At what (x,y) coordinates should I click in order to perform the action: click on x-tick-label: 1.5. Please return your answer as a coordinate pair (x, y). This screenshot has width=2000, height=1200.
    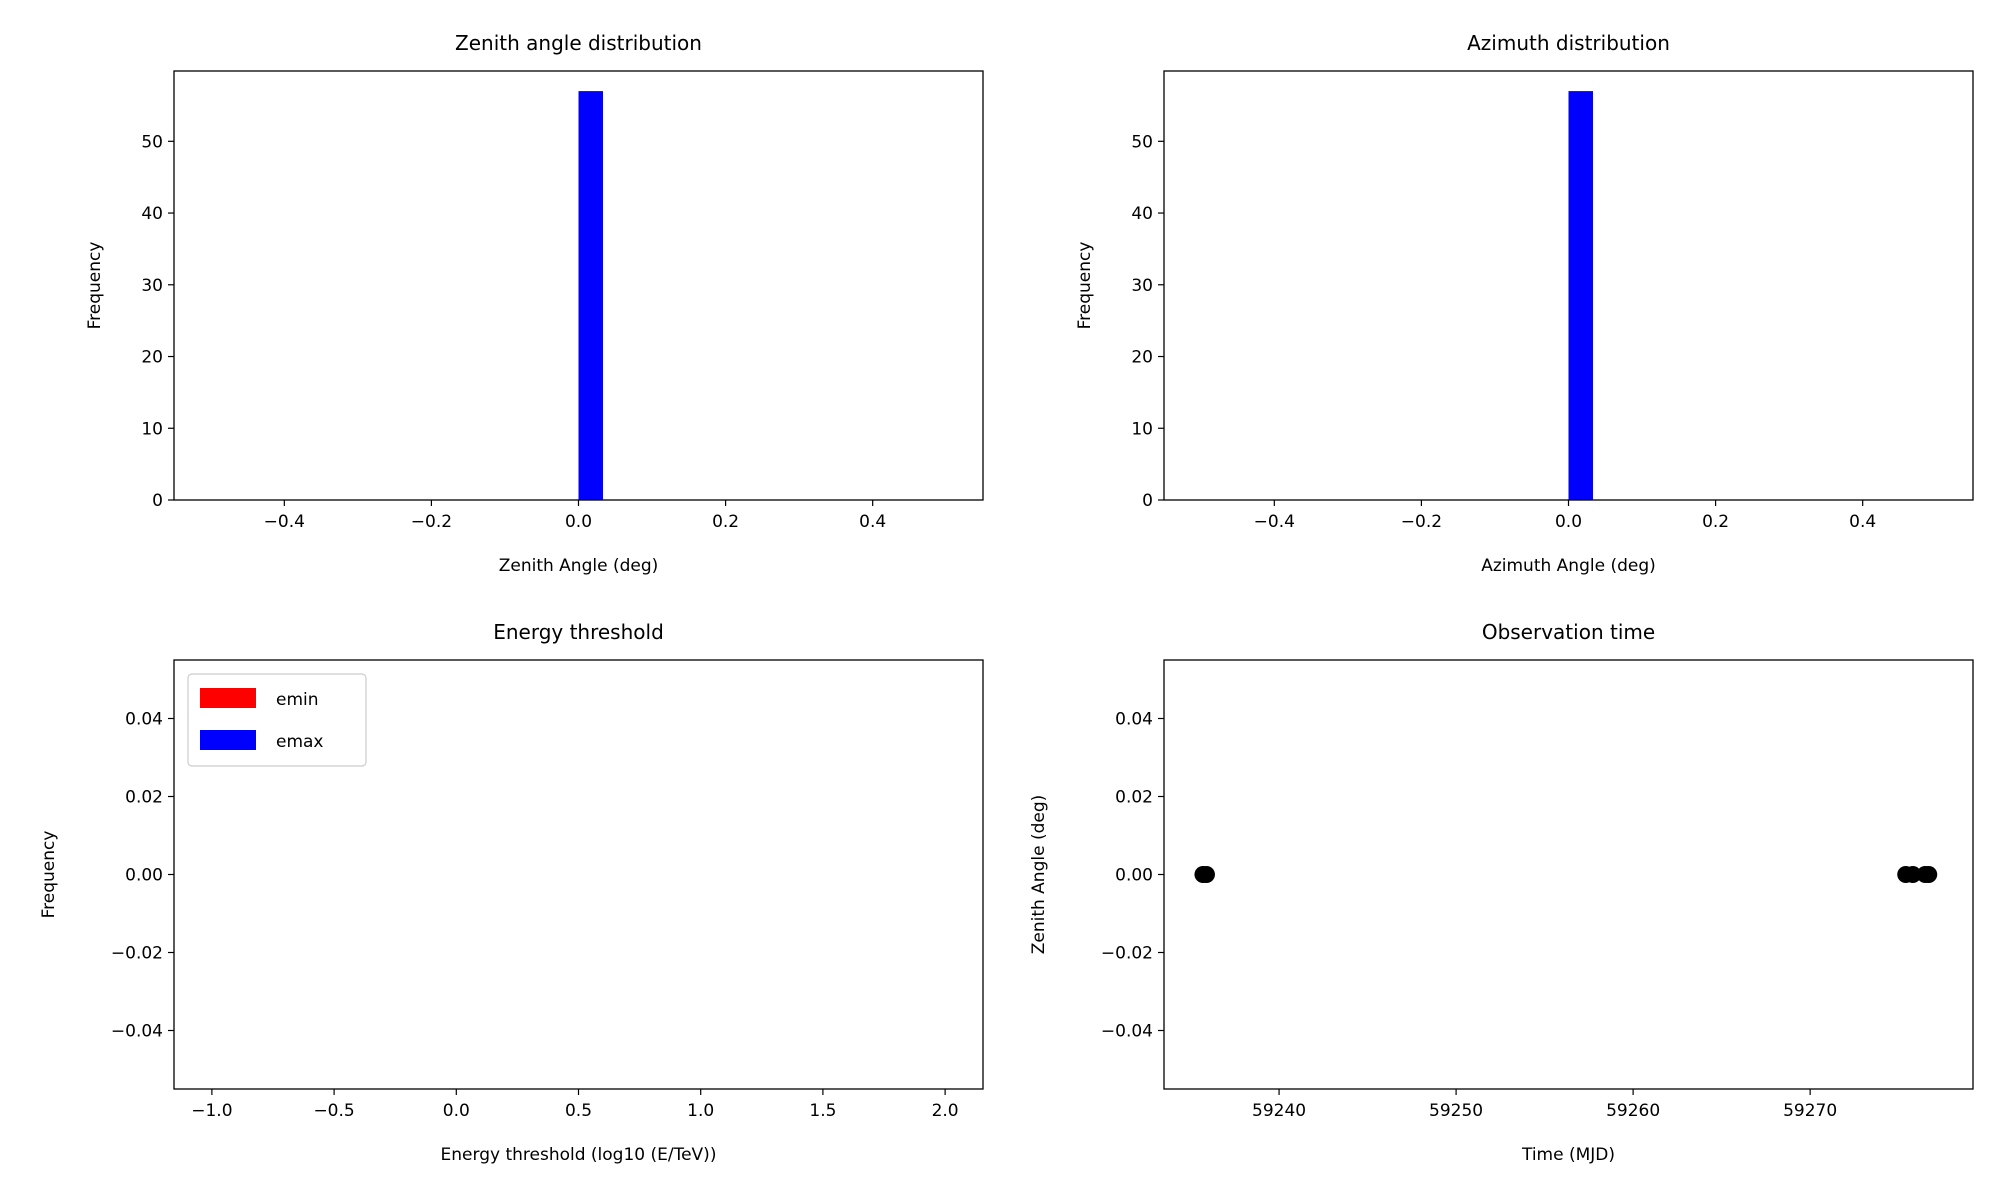
    Looking at the image, I should click on (822, 1111).